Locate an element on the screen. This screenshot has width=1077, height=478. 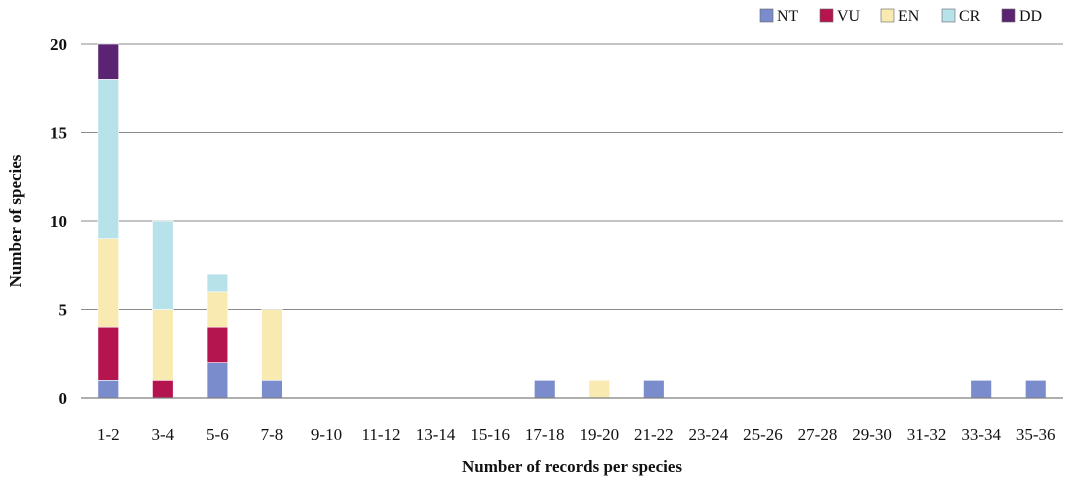
x-tick-label: 27-28 is located at coordinates (818, 434).